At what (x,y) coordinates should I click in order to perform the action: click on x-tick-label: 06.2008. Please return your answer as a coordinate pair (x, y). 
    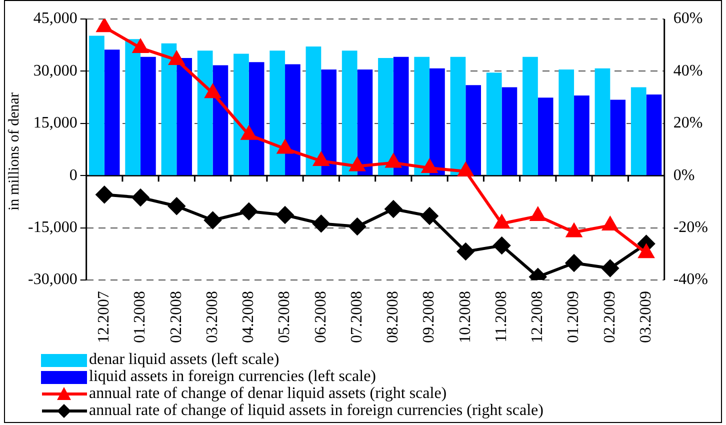
    Looking at the image, I should click on (321, 317).